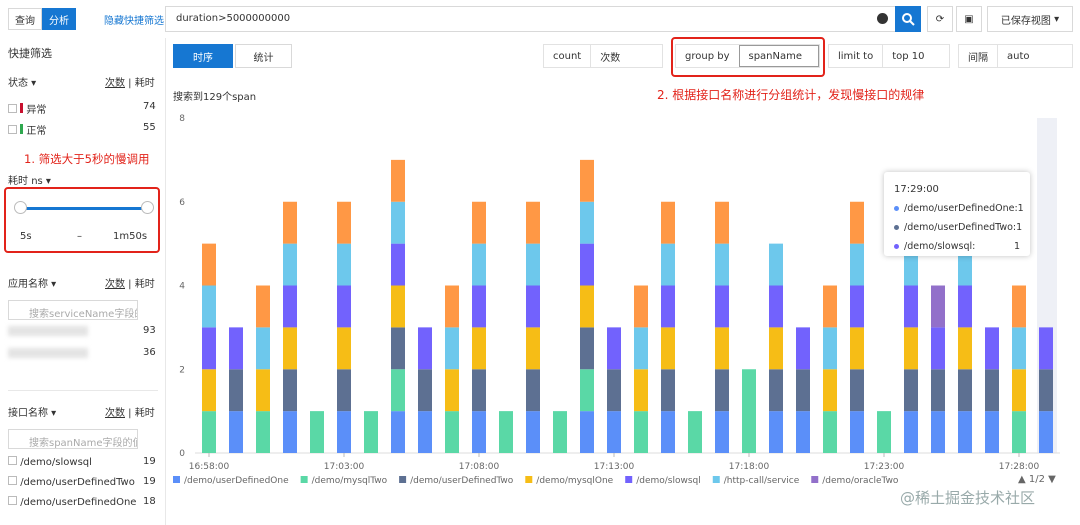 This screenshot has width=1080, height=525. Describe the element at coordinates (18, 83) in the screenshot. I see `status-title-text: 状态` at that location.